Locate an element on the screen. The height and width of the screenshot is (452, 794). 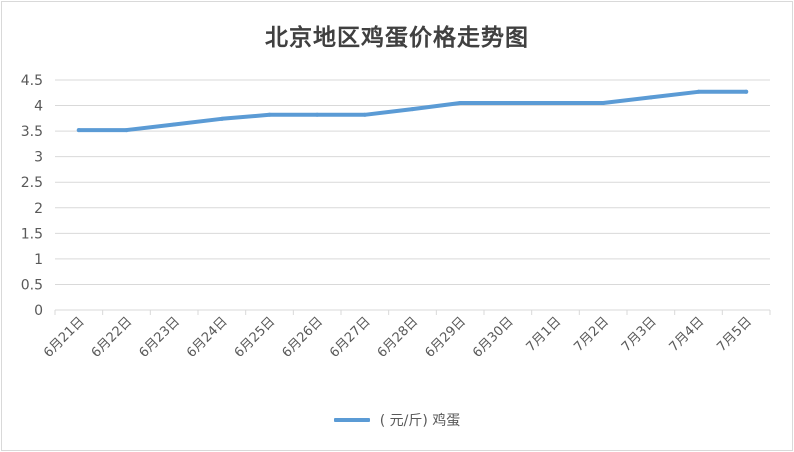
y-tick-label: 2.5 is located at coordinates (32, 183).